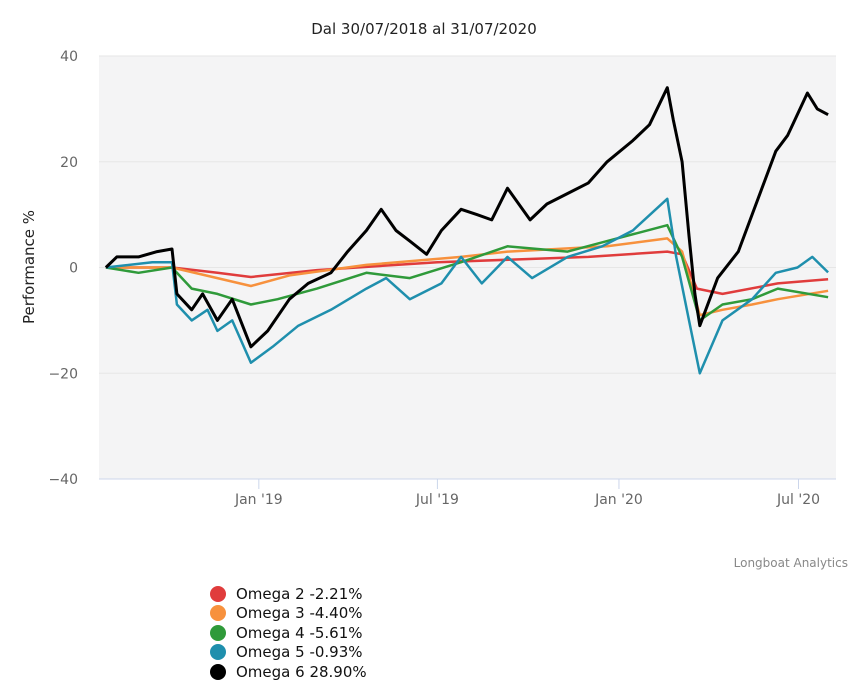 Image resolution: width=863 pixels, height=691 pixels. Describe the element at coordinates (798, 500) in the screenshot. I see `x-tick-label: Jul '20` at that location.